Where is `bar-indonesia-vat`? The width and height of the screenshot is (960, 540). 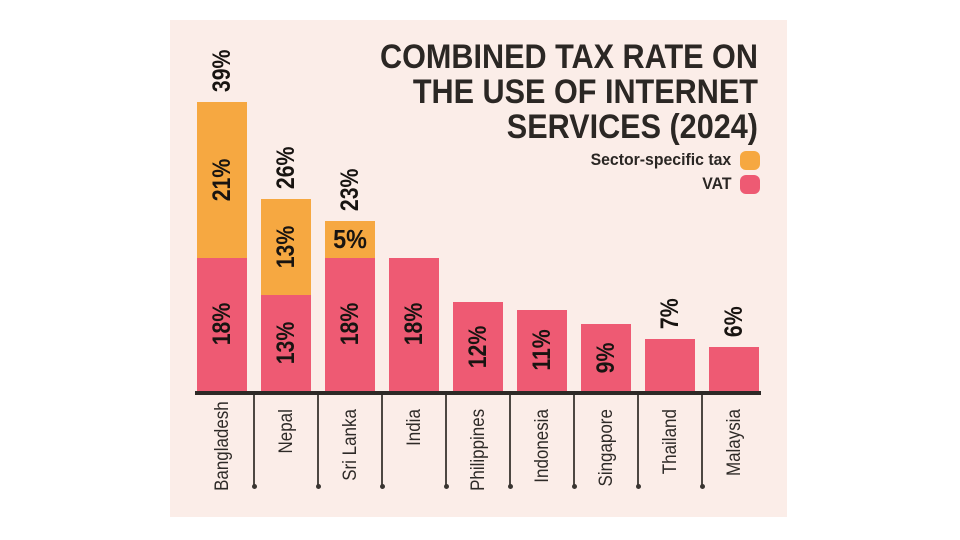 bar-indonesia-vat is located at coordinates (542, 350).